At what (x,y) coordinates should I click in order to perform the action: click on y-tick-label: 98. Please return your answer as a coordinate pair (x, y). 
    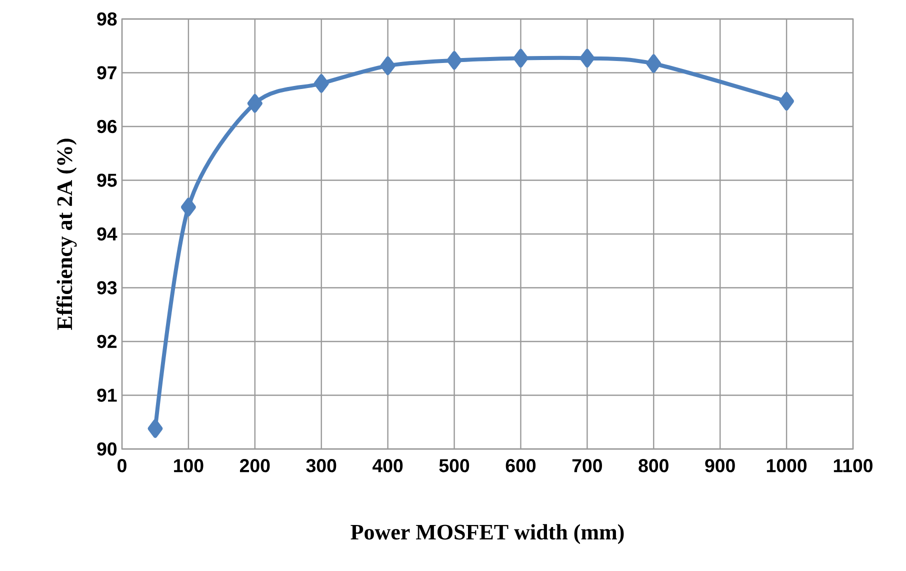
    Looking at the image, I should click on (107, 19).